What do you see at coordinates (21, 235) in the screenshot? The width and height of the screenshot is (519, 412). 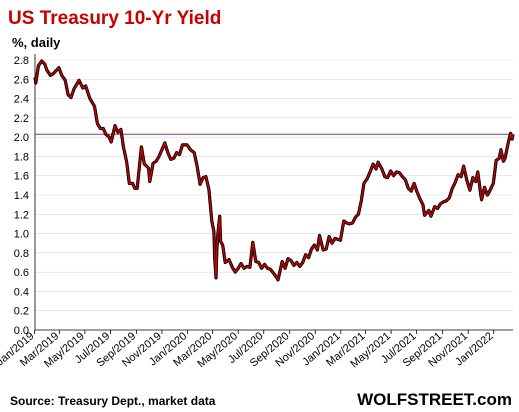 I see `y-tick-label: 1.0` at bounding box center [21, 235].